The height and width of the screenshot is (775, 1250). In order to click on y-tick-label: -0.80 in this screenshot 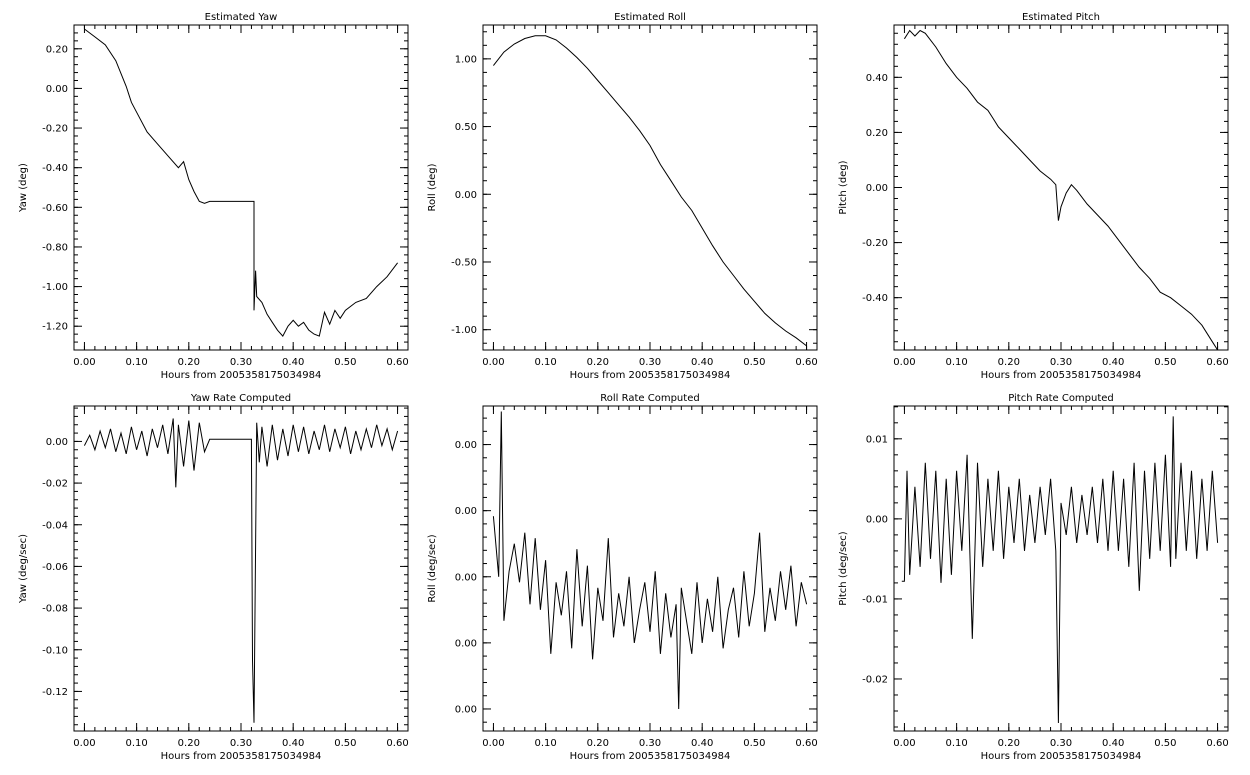, I will do `click(55, 247)`.